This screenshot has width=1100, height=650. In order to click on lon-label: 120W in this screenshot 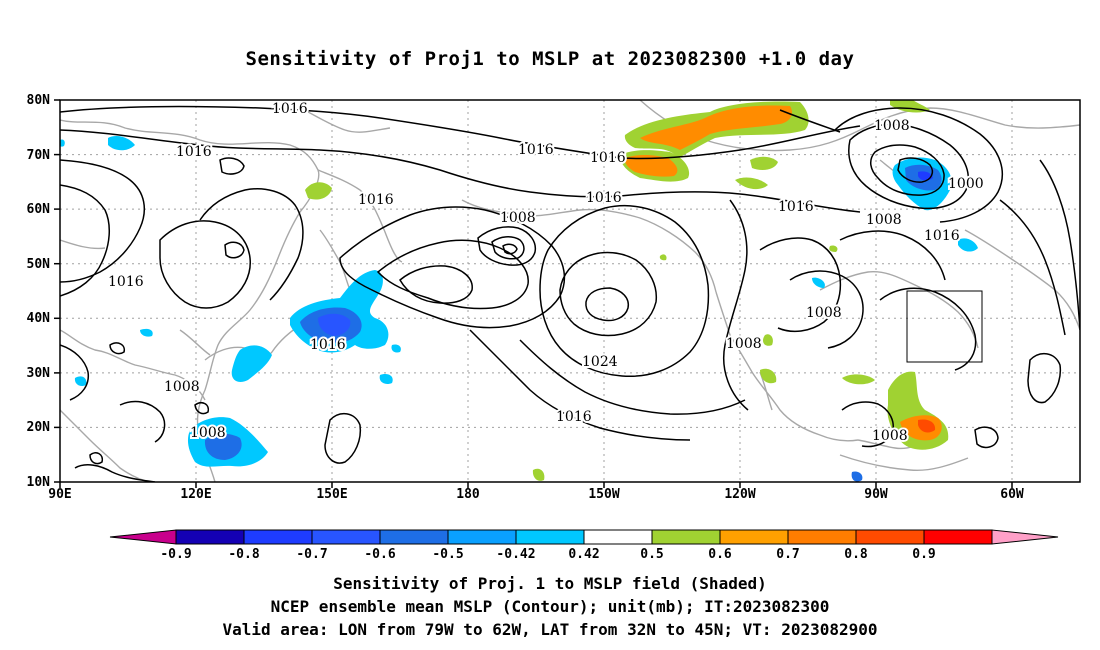, I will do `click(739, 494)`.